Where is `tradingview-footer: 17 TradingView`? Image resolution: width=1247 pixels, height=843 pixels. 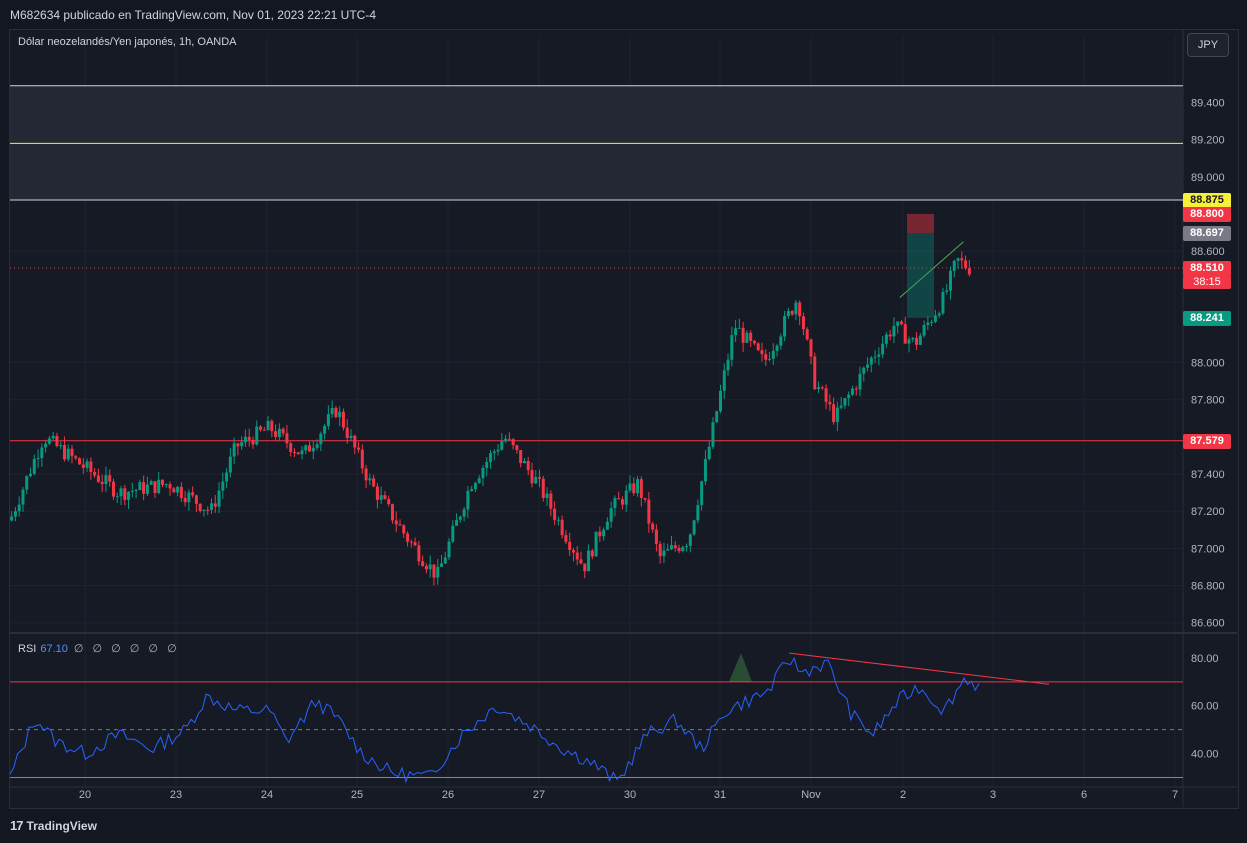 tradingview-footer: 17 TradingView is located at coordinates (53, 825).